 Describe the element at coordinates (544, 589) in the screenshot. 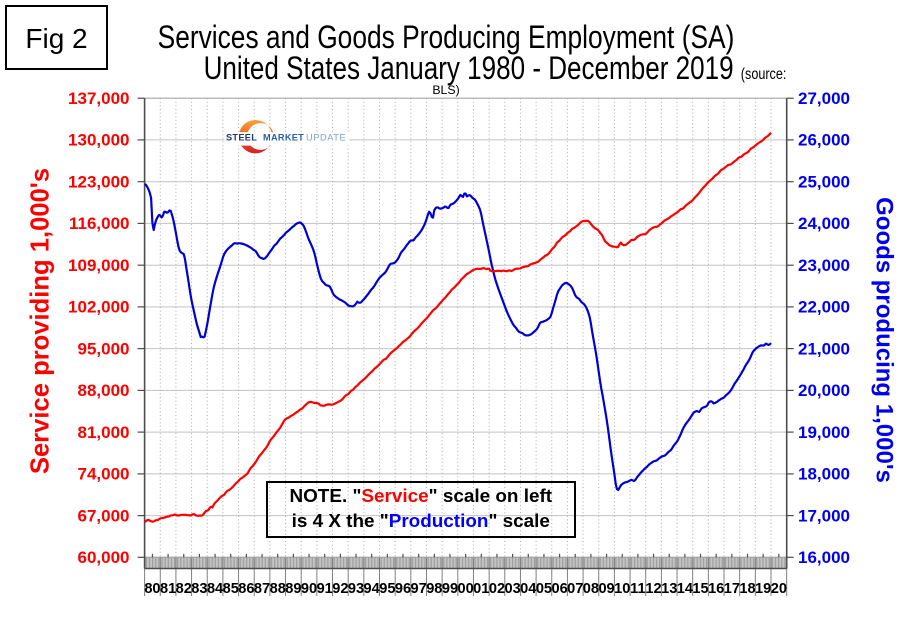

I see `svg-text: 05` at that location.